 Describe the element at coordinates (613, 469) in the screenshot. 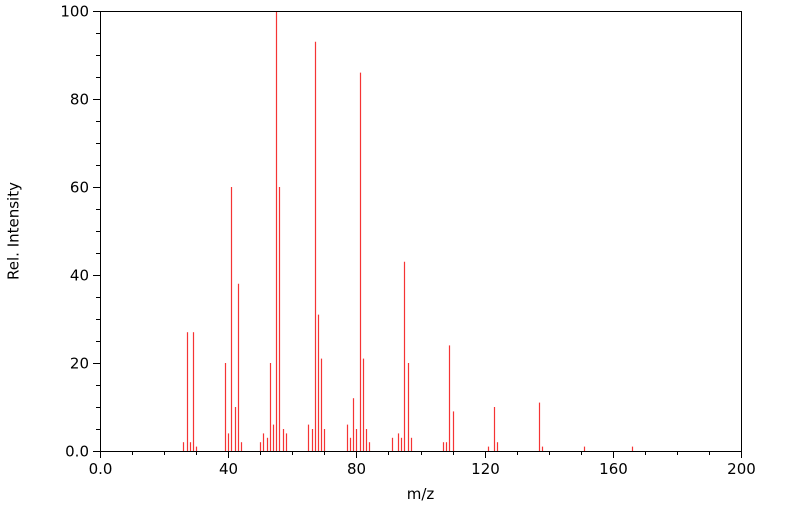

I see `x-tick-label: 160` at that location.